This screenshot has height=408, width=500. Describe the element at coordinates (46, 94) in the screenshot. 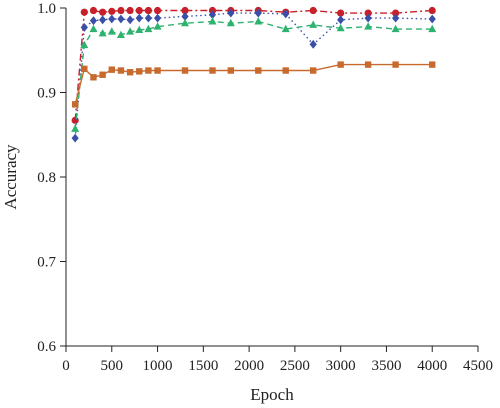

I see `y-tick-label: 0.9` at that location.